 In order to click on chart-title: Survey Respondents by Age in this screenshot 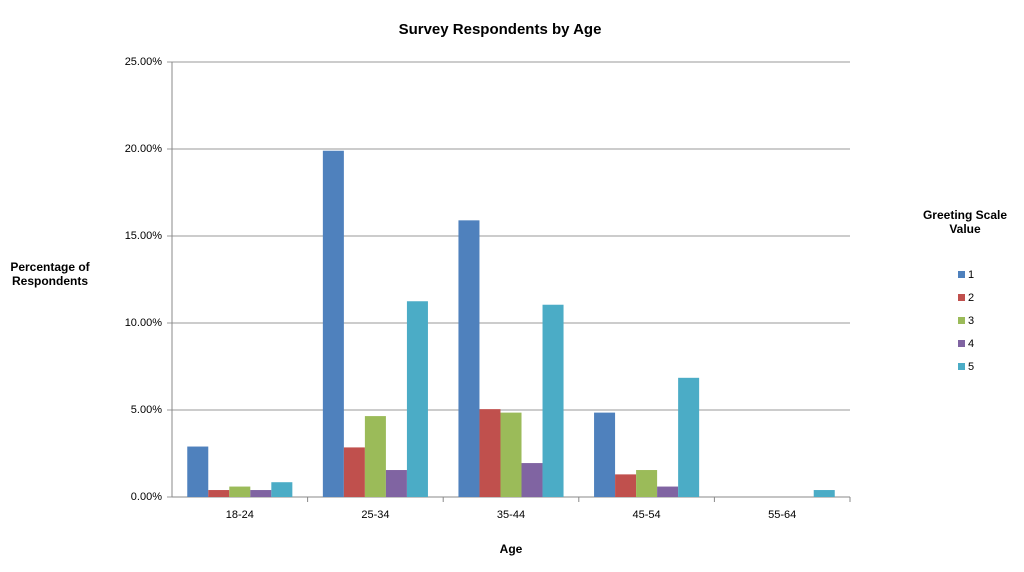, I will do `click(500, 29)`.